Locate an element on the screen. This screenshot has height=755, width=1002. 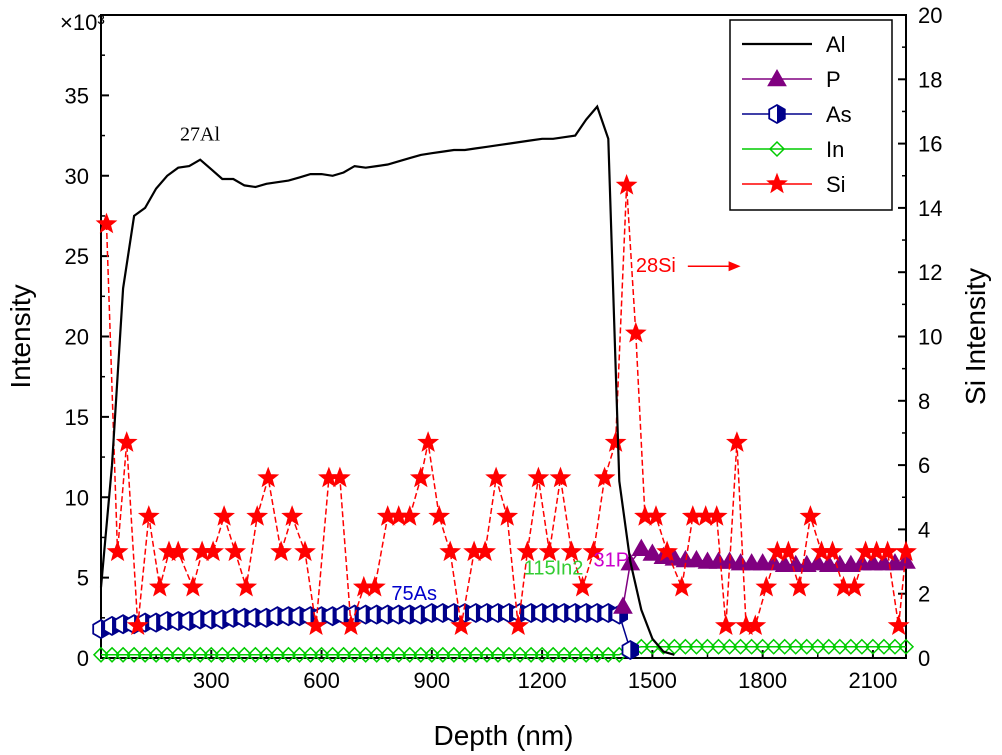
y2-tick-label: 20 is located at coordinates (930, 15).